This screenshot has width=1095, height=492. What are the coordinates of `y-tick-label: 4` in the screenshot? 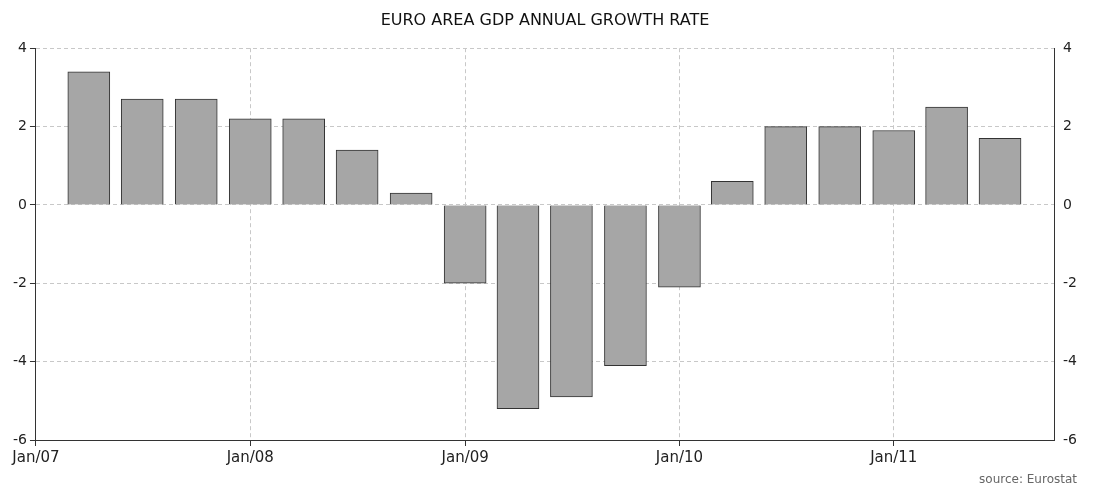 It's located at (23, 46).